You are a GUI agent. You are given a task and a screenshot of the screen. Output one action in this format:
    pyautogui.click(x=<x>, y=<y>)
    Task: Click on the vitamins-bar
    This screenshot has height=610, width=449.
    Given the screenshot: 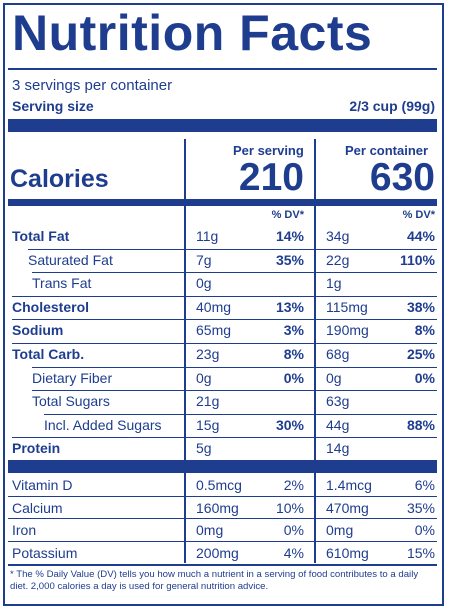 What is the action you would take?
    pyautogui.click(x=222, y=466)
    